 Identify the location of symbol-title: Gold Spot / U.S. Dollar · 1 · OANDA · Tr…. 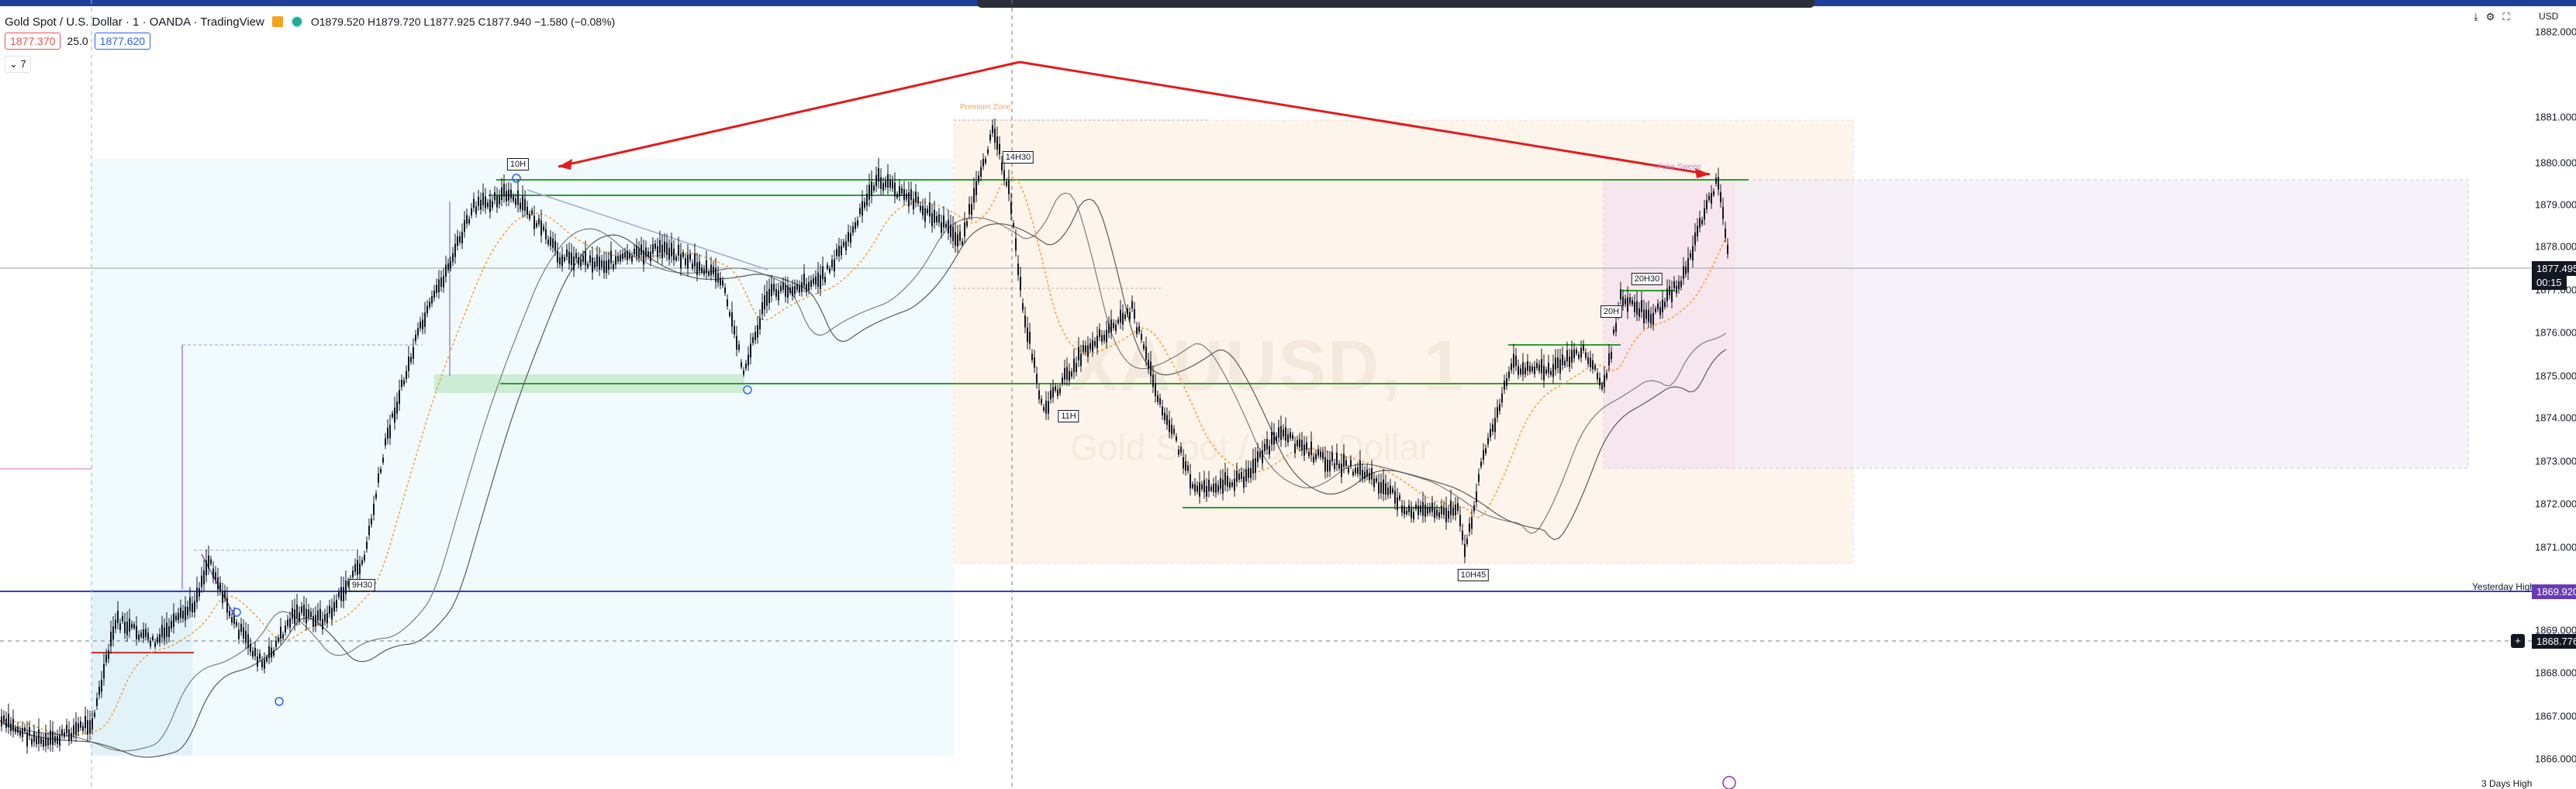
(134, 22).